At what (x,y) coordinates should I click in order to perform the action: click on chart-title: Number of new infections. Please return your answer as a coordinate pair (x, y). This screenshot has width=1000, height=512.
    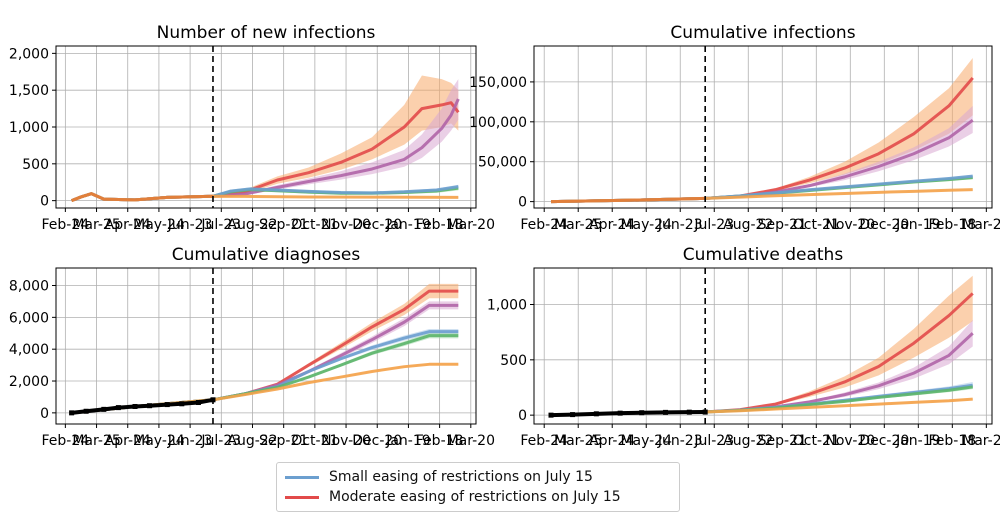
    Looking at the image, I should click on (266, 33).